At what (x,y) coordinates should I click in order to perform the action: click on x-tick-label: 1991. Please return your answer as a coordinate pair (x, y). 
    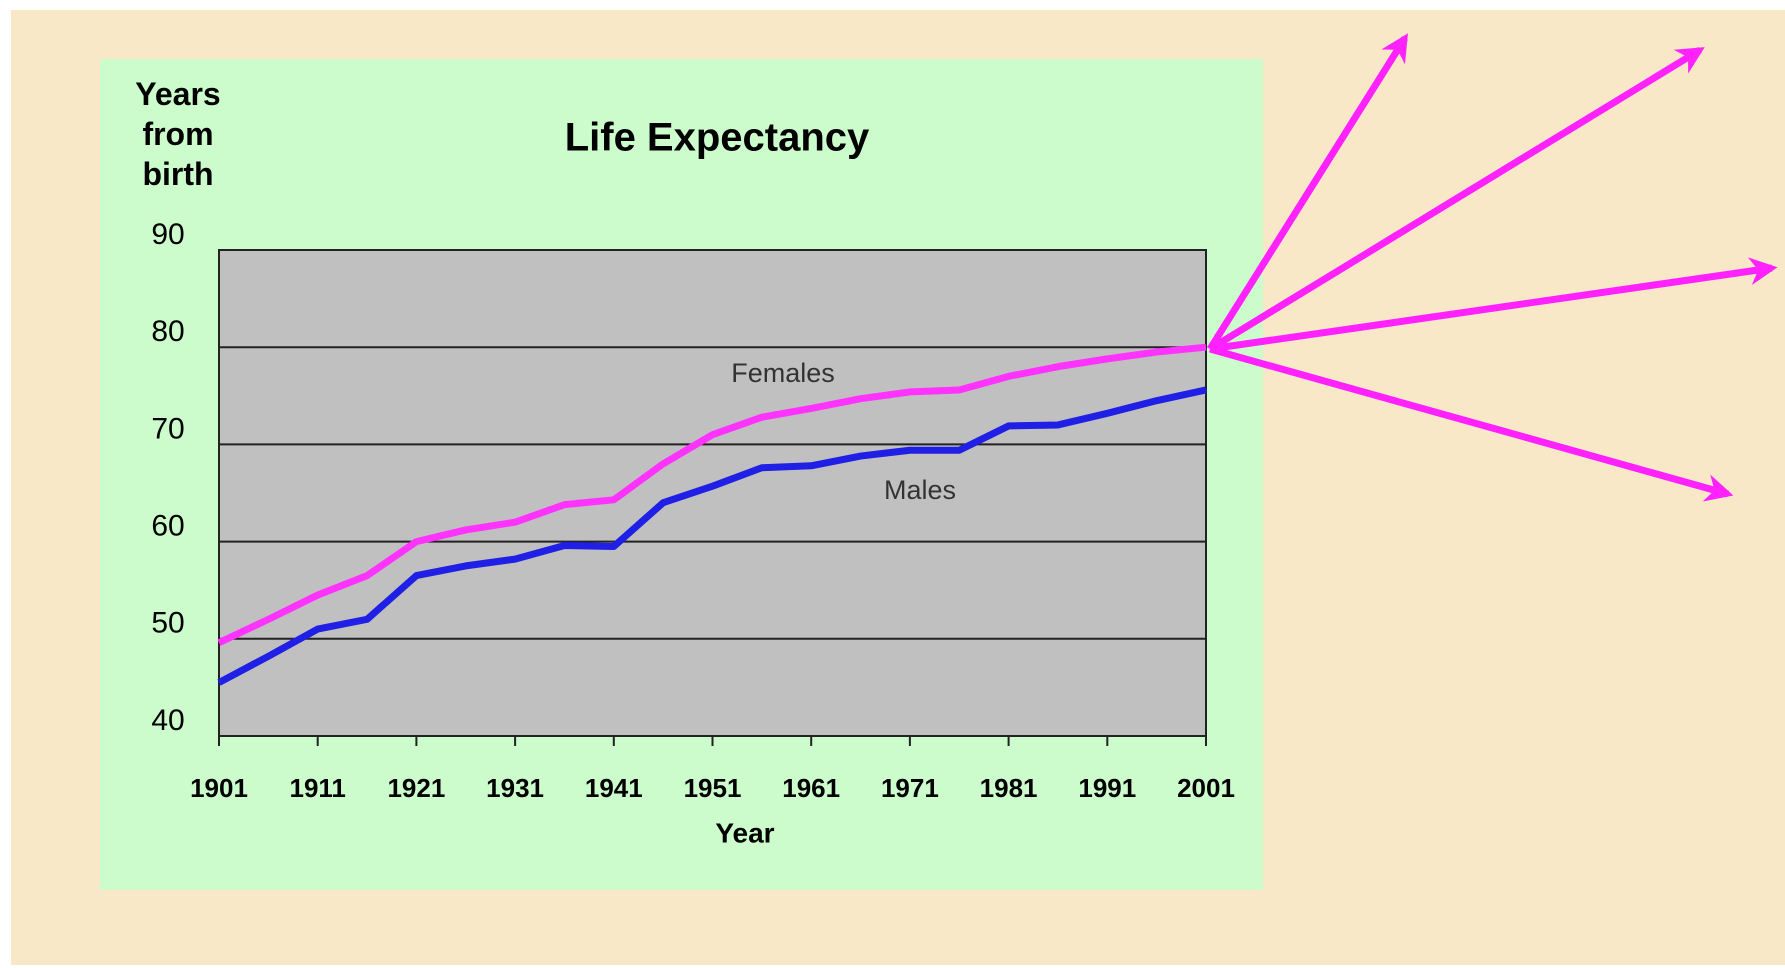
    Looking at the image, I should click on (1107, 788).